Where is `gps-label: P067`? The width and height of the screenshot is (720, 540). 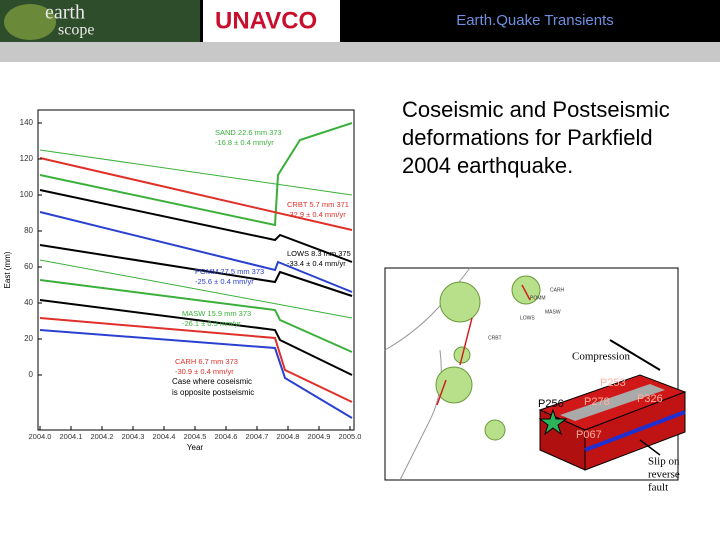
gps-label: P067 is located at coordinates (589, 435).